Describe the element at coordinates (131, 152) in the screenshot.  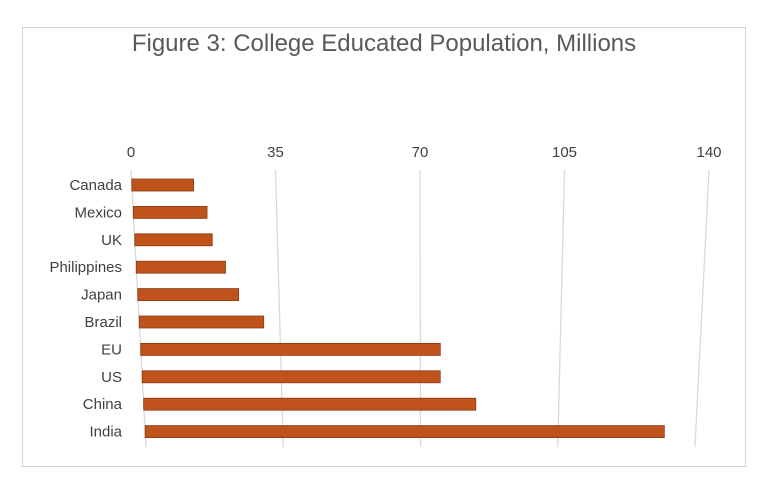
I see `x-tick-label: 0` at that location.